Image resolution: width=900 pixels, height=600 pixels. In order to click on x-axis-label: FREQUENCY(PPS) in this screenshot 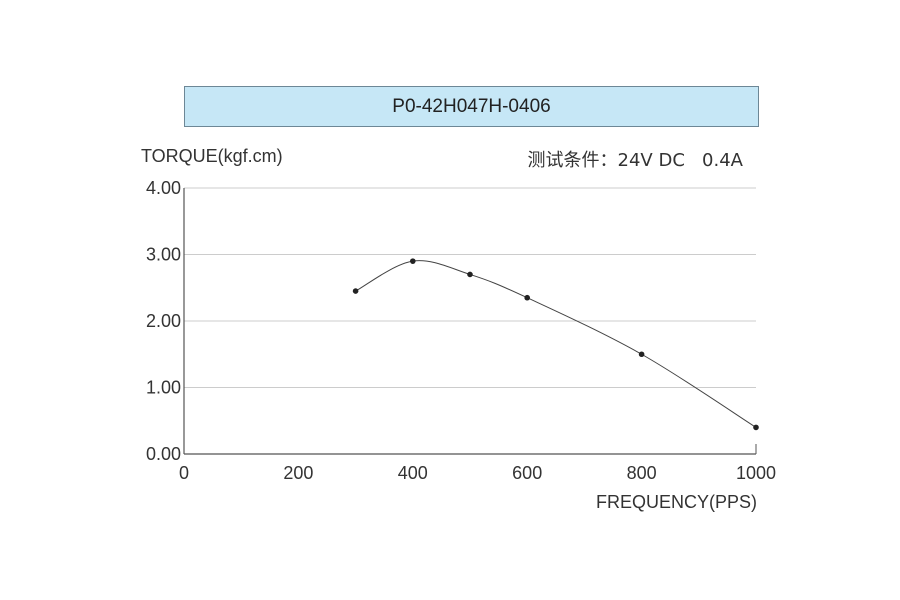, I will do `click(676, 502)`.